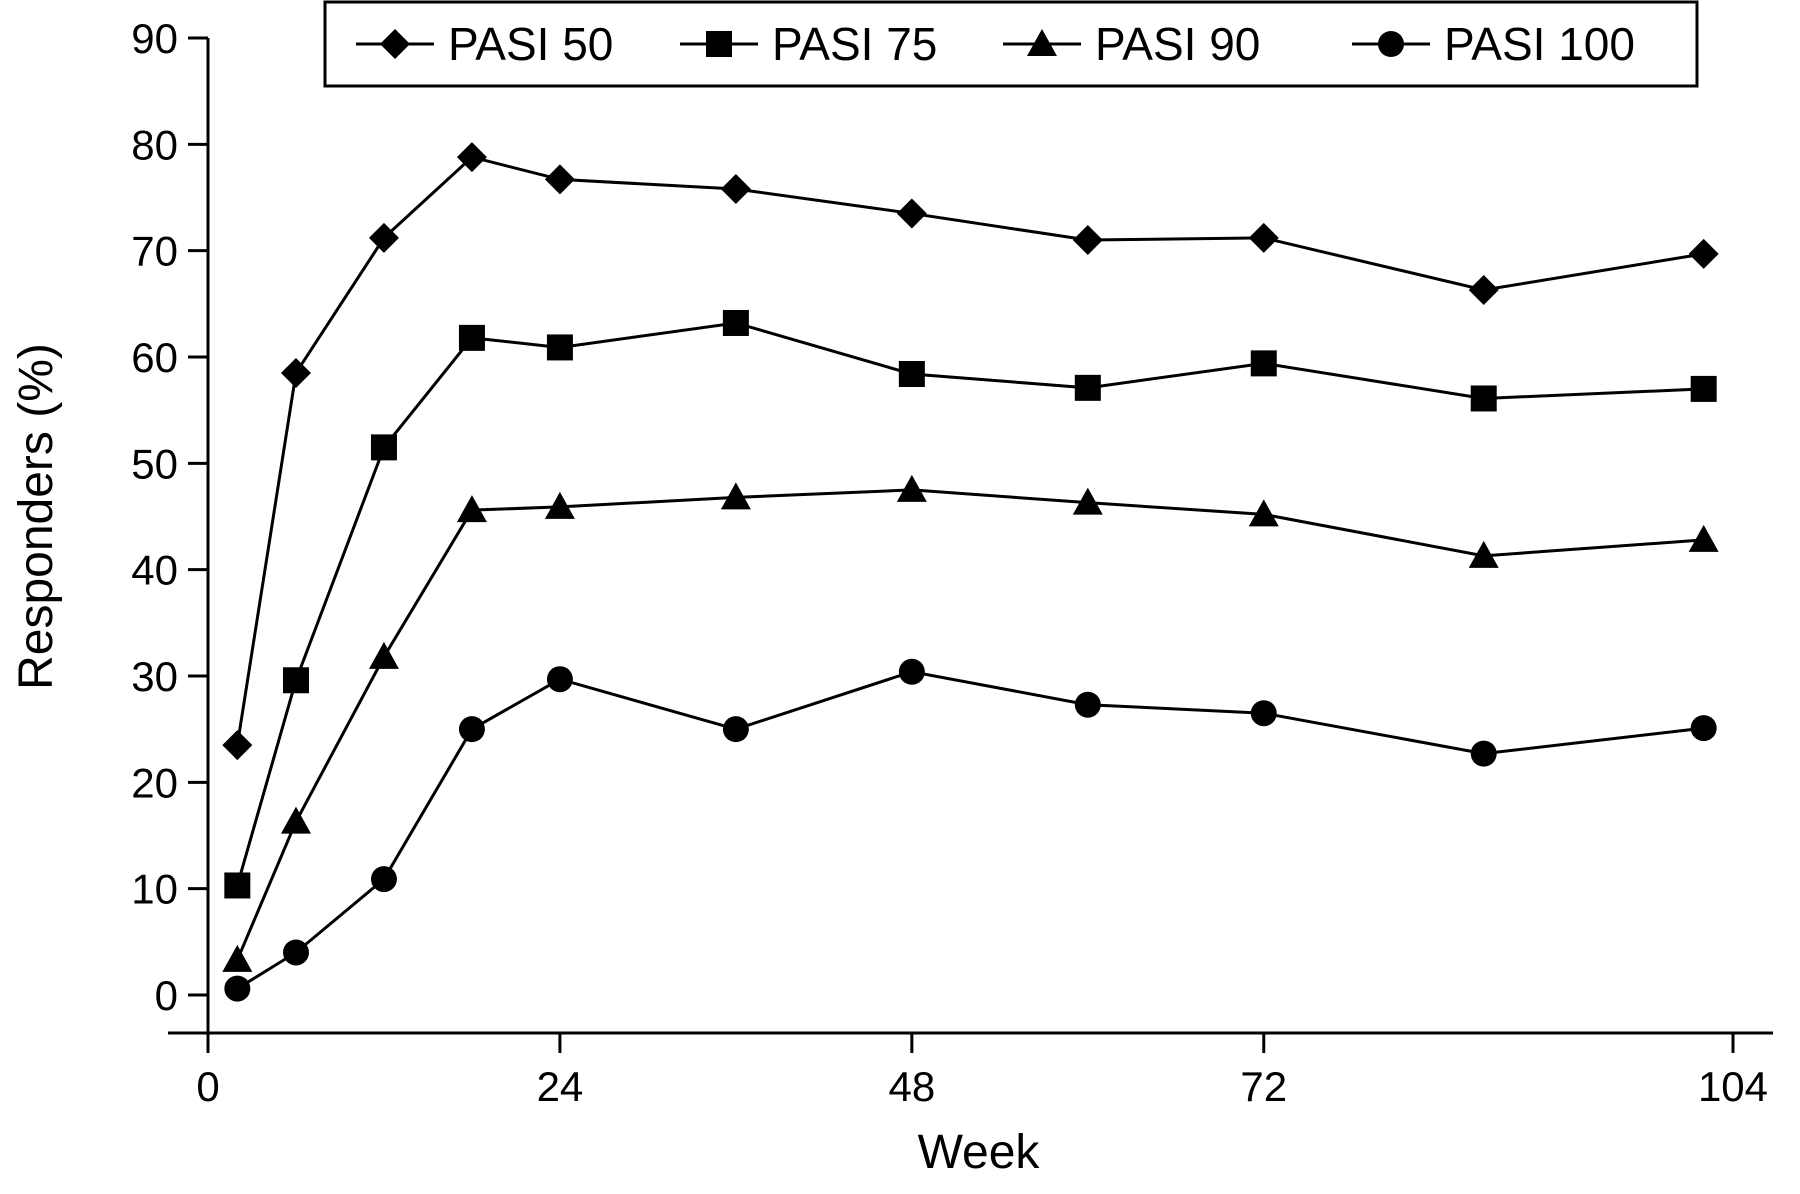 This screenshot has height=1194, width=1800. What do you see at coordinates (1733, 1086) in the screenshot?
I see `x-tick-label: 104` at bounding box center [1733, 1086].